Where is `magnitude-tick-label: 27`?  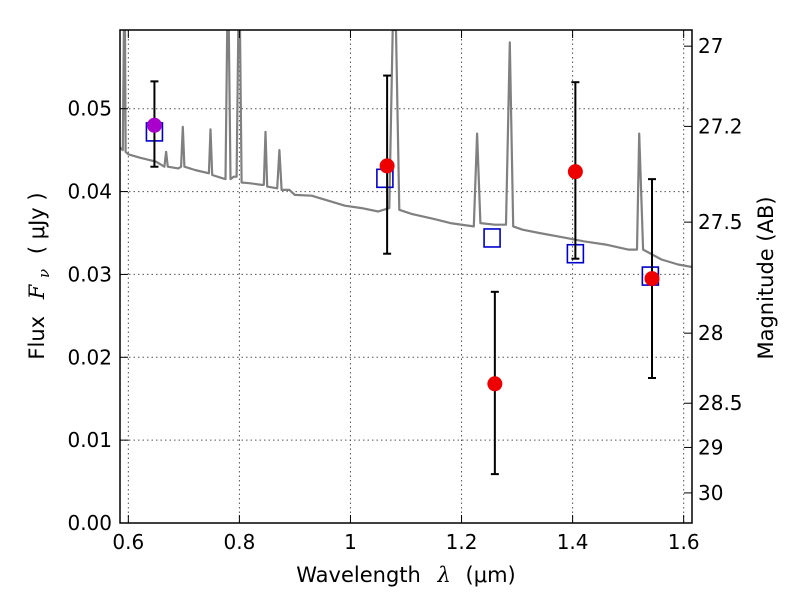 magnitude-tick-label: 27 is located at coordinates (710, 46).